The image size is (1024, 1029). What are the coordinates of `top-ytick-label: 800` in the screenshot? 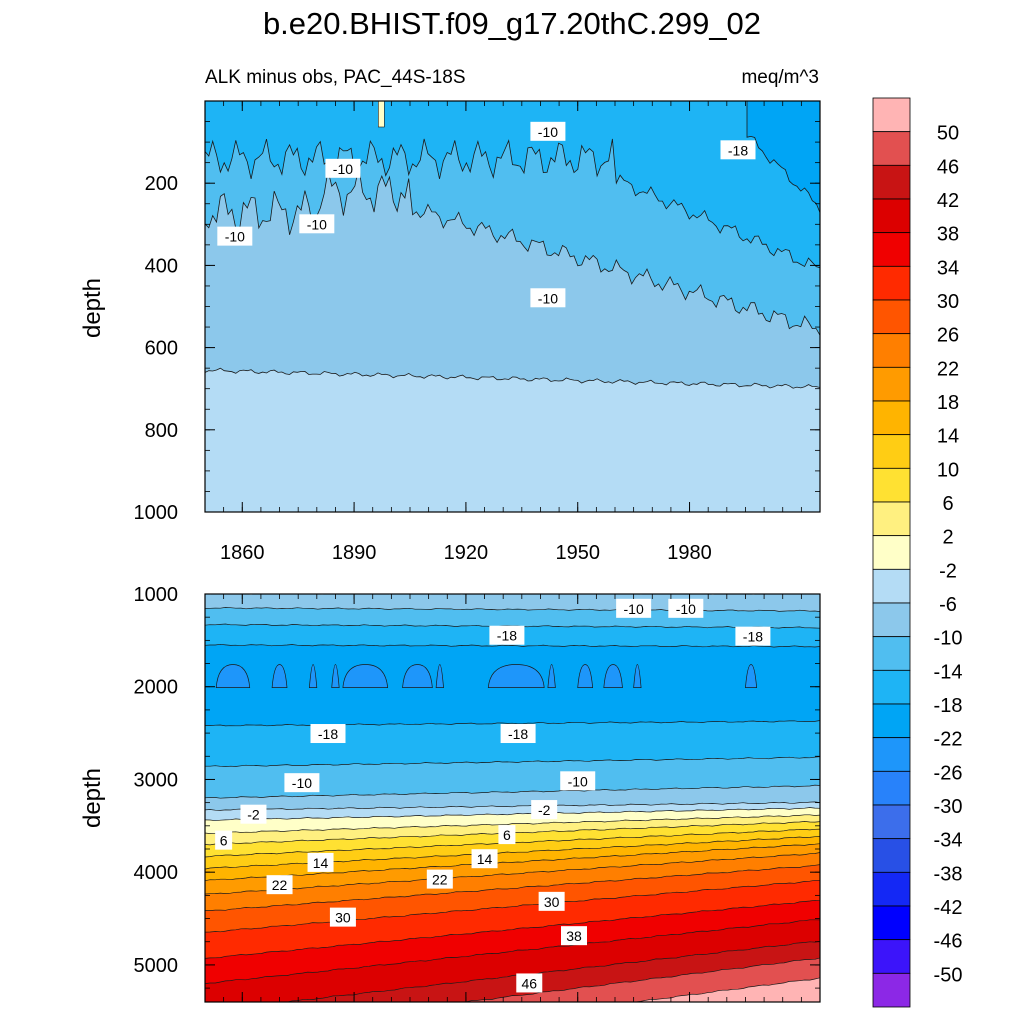 It's located at (161, 431).